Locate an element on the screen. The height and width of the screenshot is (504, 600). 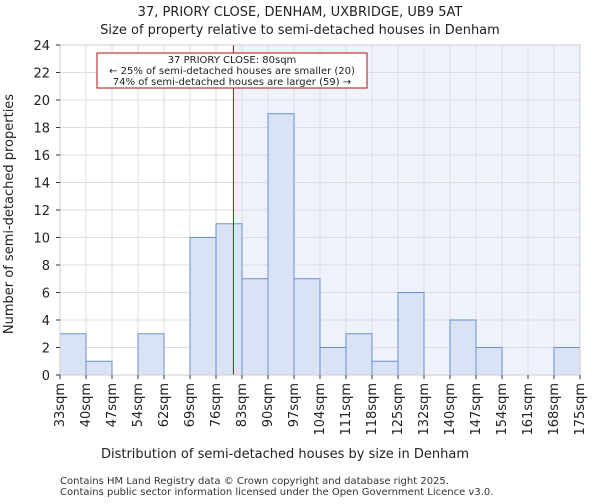
x-tick-label: 111sqm is located at coordinates (346, 409).